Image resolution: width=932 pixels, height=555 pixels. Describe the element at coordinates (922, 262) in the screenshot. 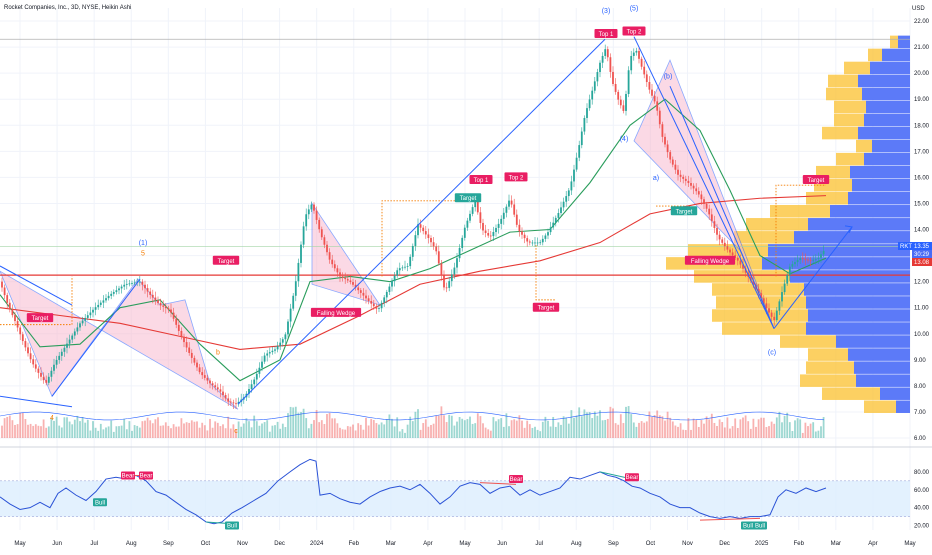

I see `tag-3-bg` at that location.